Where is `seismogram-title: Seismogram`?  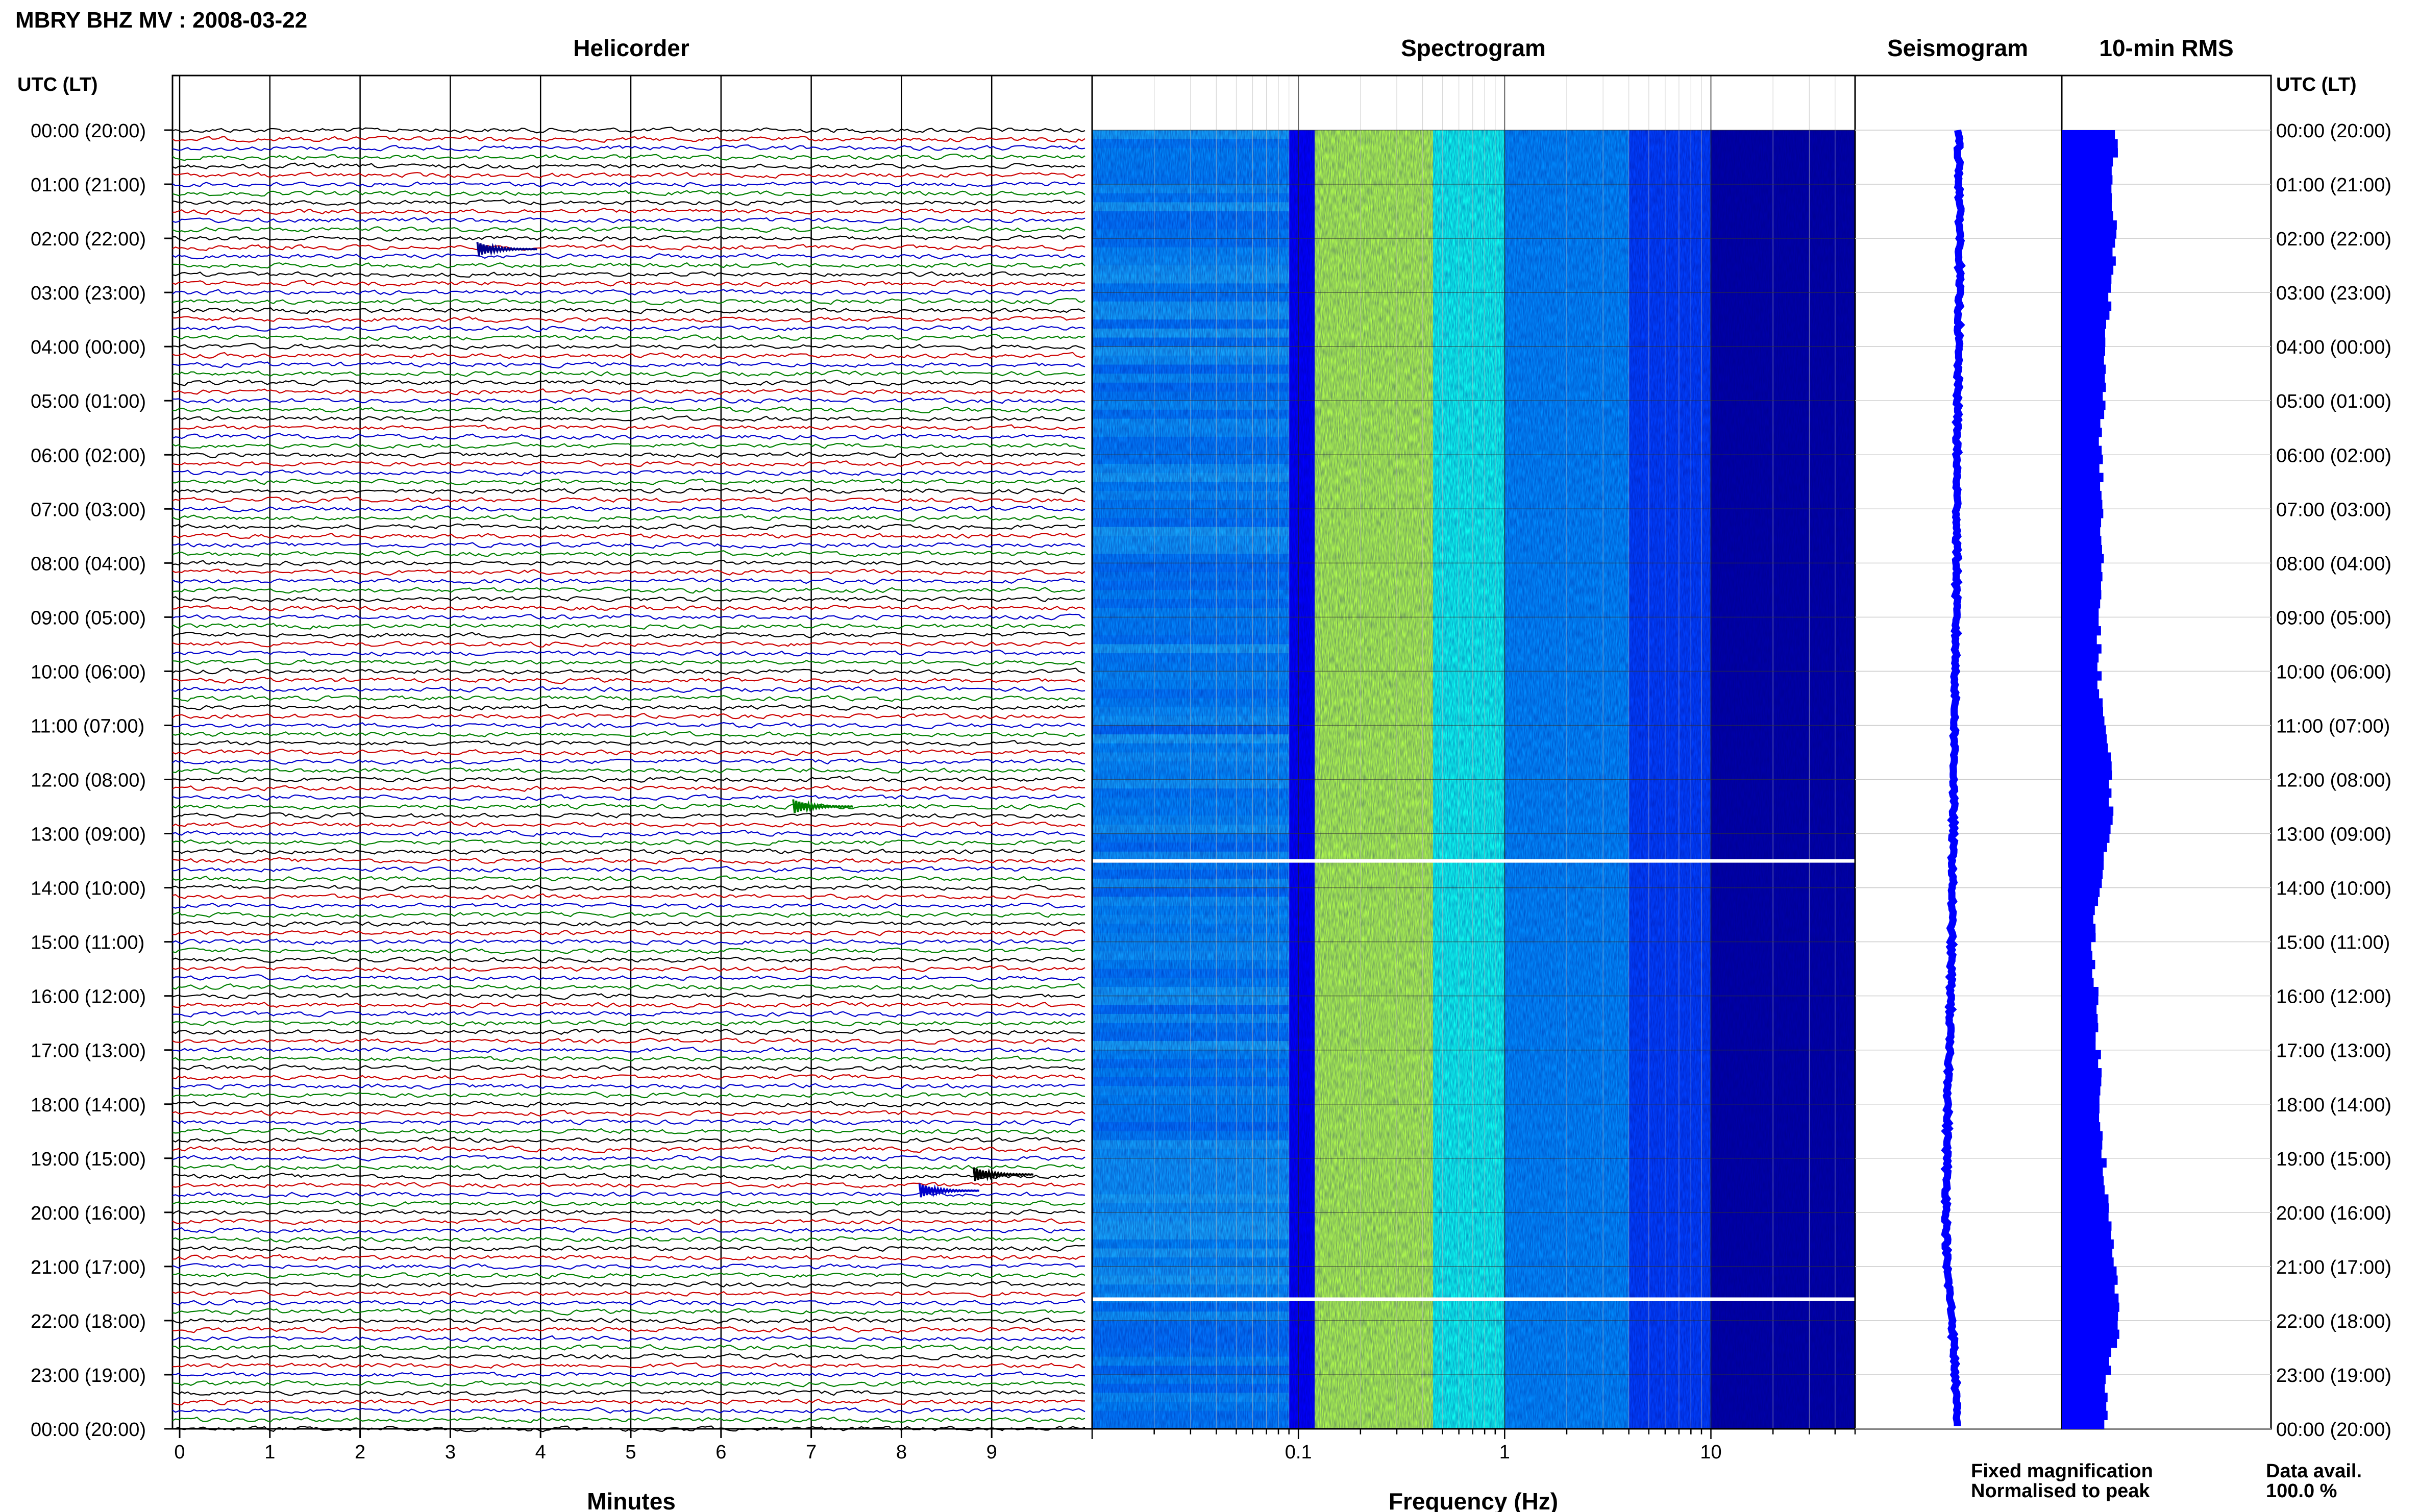 seismogram-title: Seismogram is located at coordinates (1957, 48).